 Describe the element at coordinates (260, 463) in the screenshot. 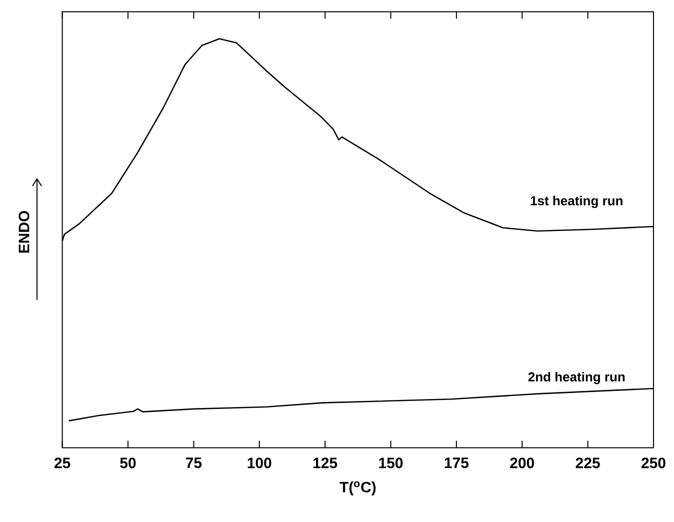

I see `x-tick-label: 100` at that location.